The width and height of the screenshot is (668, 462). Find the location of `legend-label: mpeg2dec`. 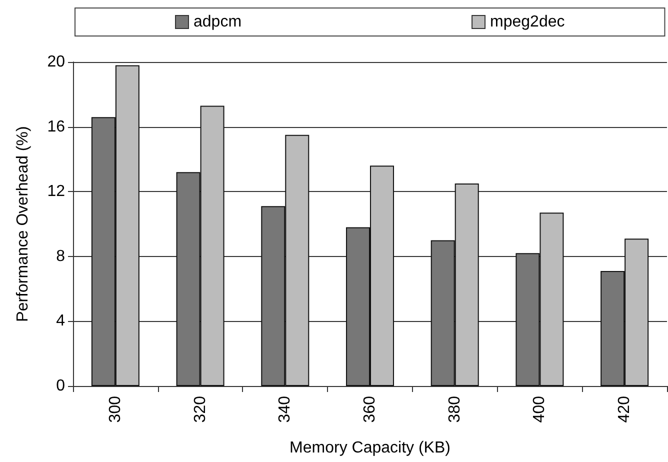

legend-label: mpeg2dec is located at coordinates (527, 22).